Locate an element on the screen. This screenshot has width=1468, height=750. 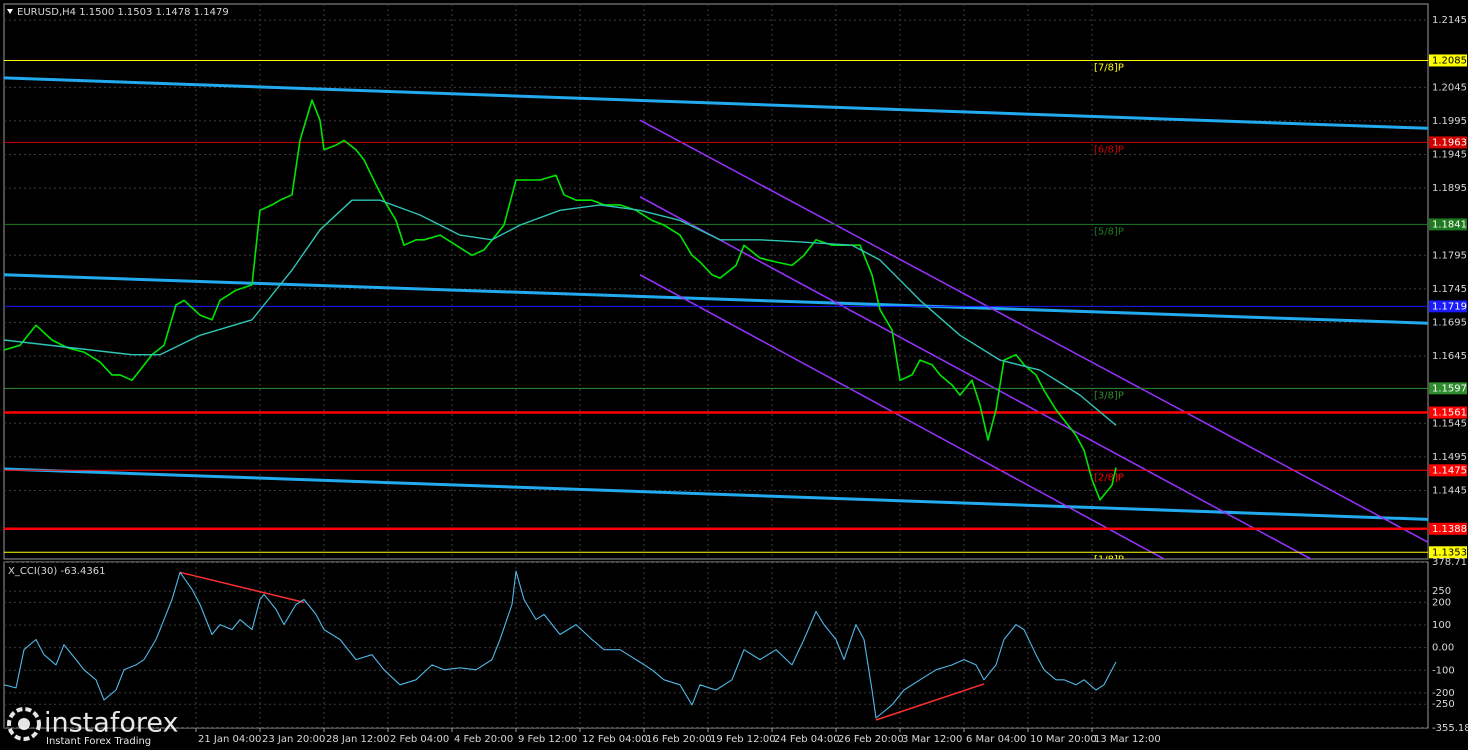
price-tag-label: 1.1353 is located at coordinates (1449, 552).